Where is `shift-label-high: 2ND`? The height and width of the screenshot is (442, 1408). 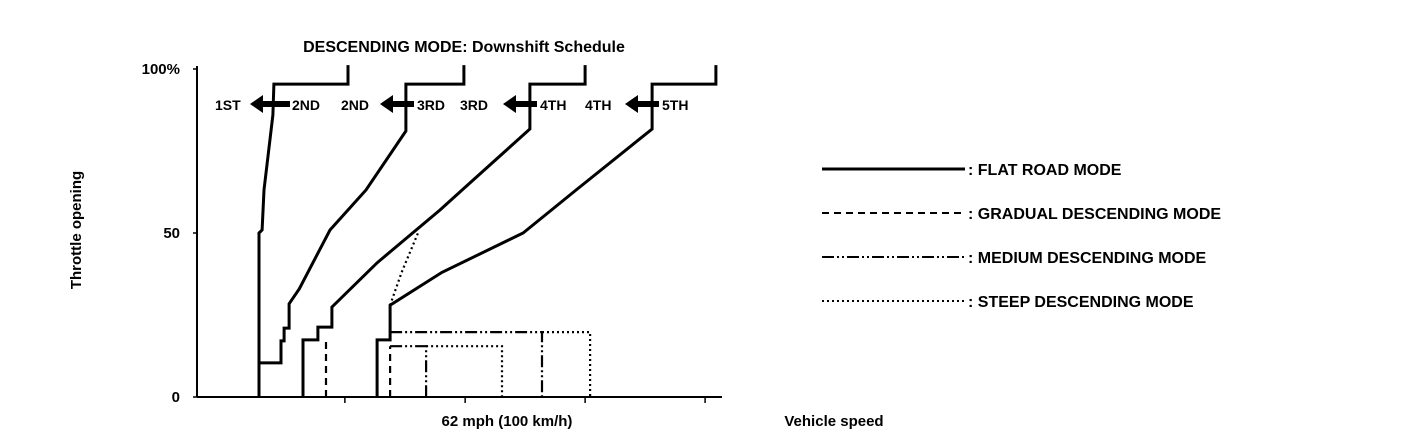 shift-label-high: 2ND is located at coordinates (306, 105).